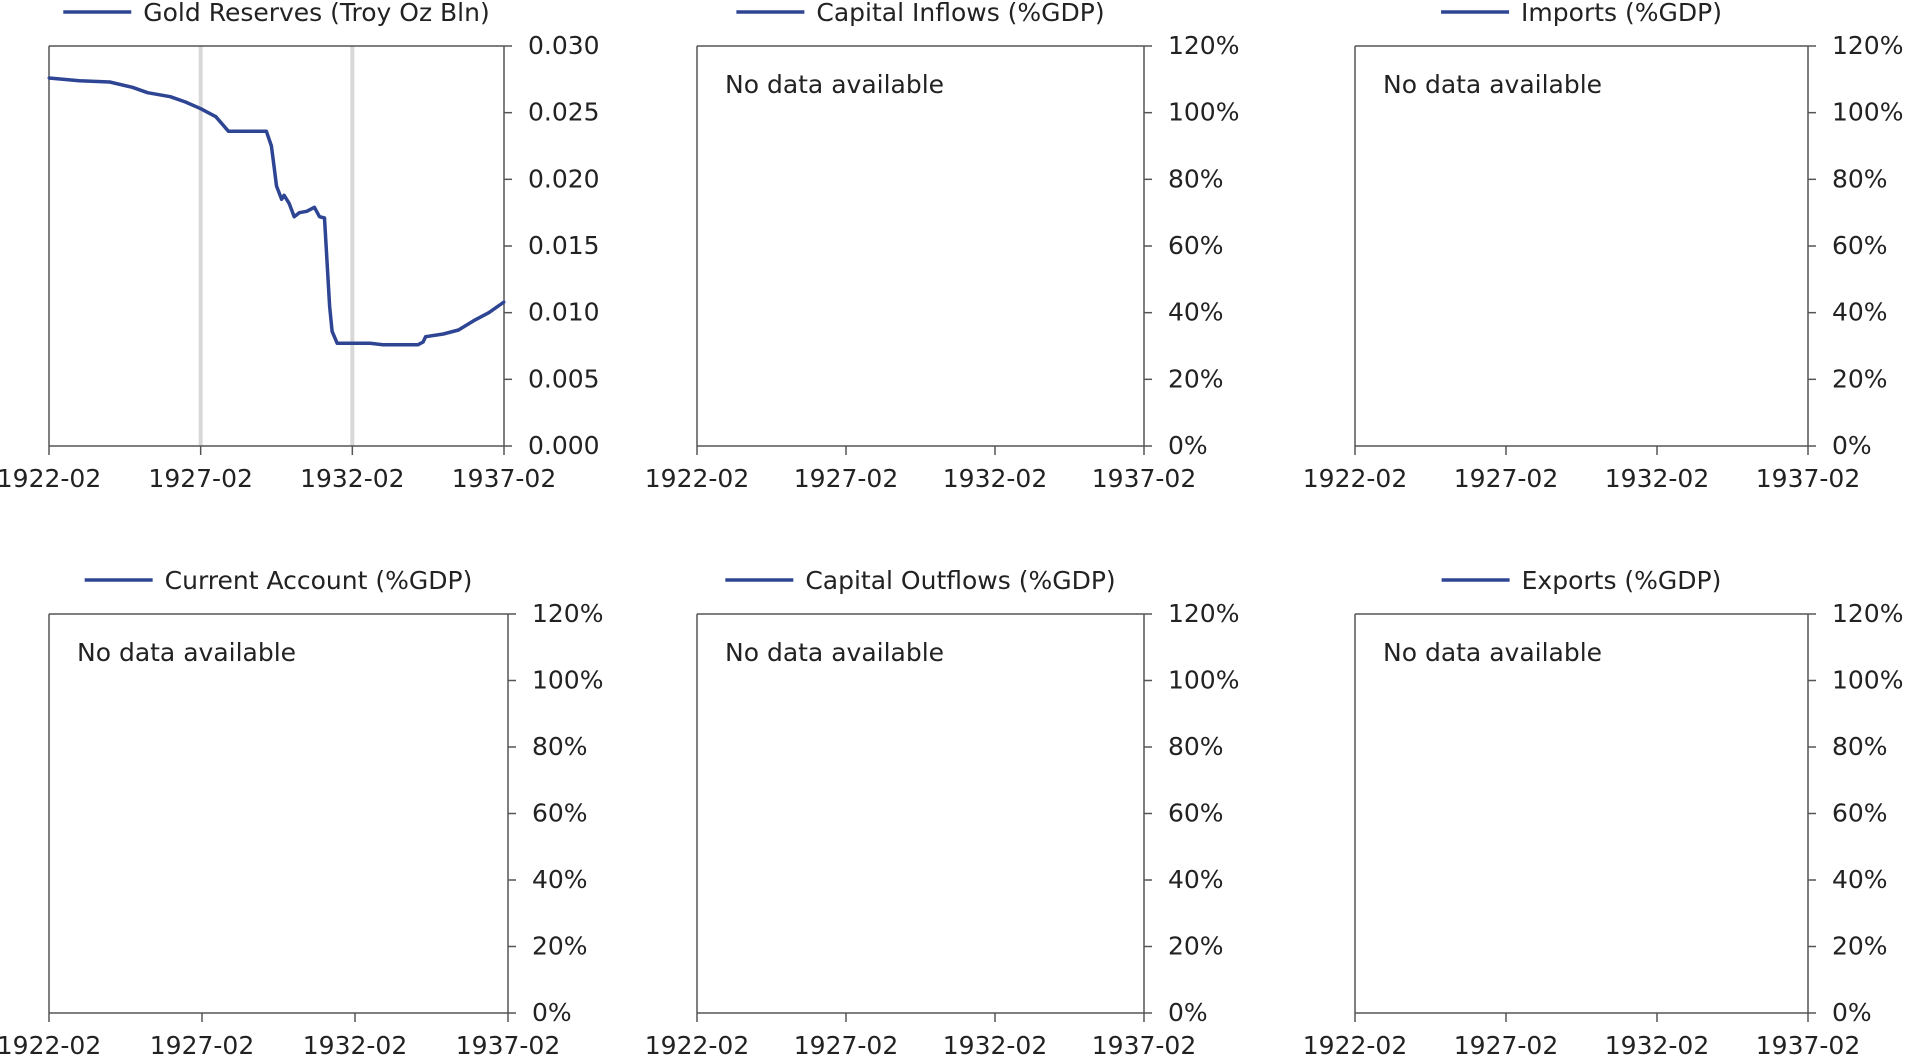  I want to click on y-tick-label: 0.015, so click(564, 245).